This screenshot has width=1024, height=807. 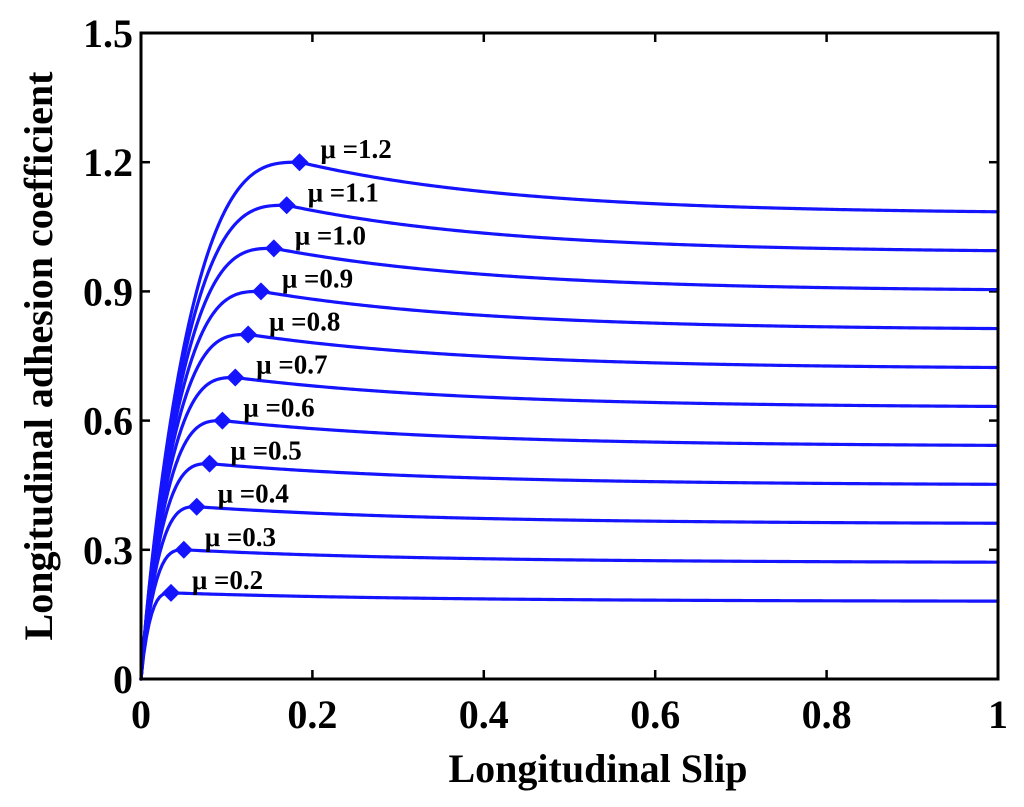 What do you see at coordinates (343, 192) in the screenshot?
I see `peak-label-mu-1.1: μ =1.1` at bounding box center [343, 192].